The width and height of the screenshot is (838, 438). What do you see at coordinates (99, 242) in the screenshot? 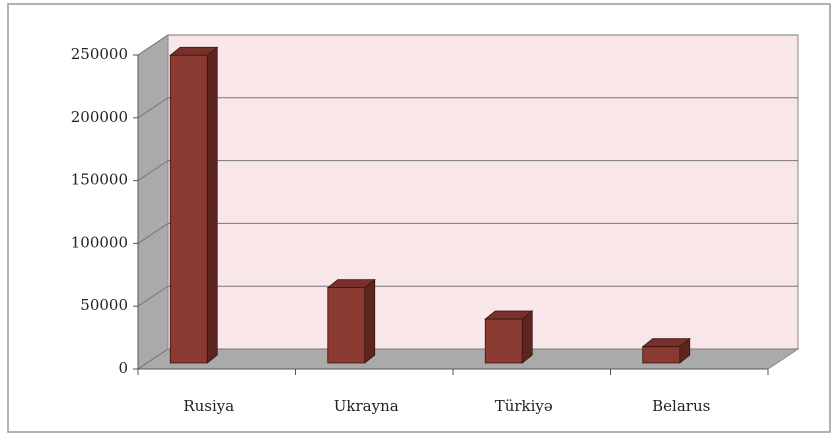
I see `y-tick-label: 100000` at bounding box center [99, 242].